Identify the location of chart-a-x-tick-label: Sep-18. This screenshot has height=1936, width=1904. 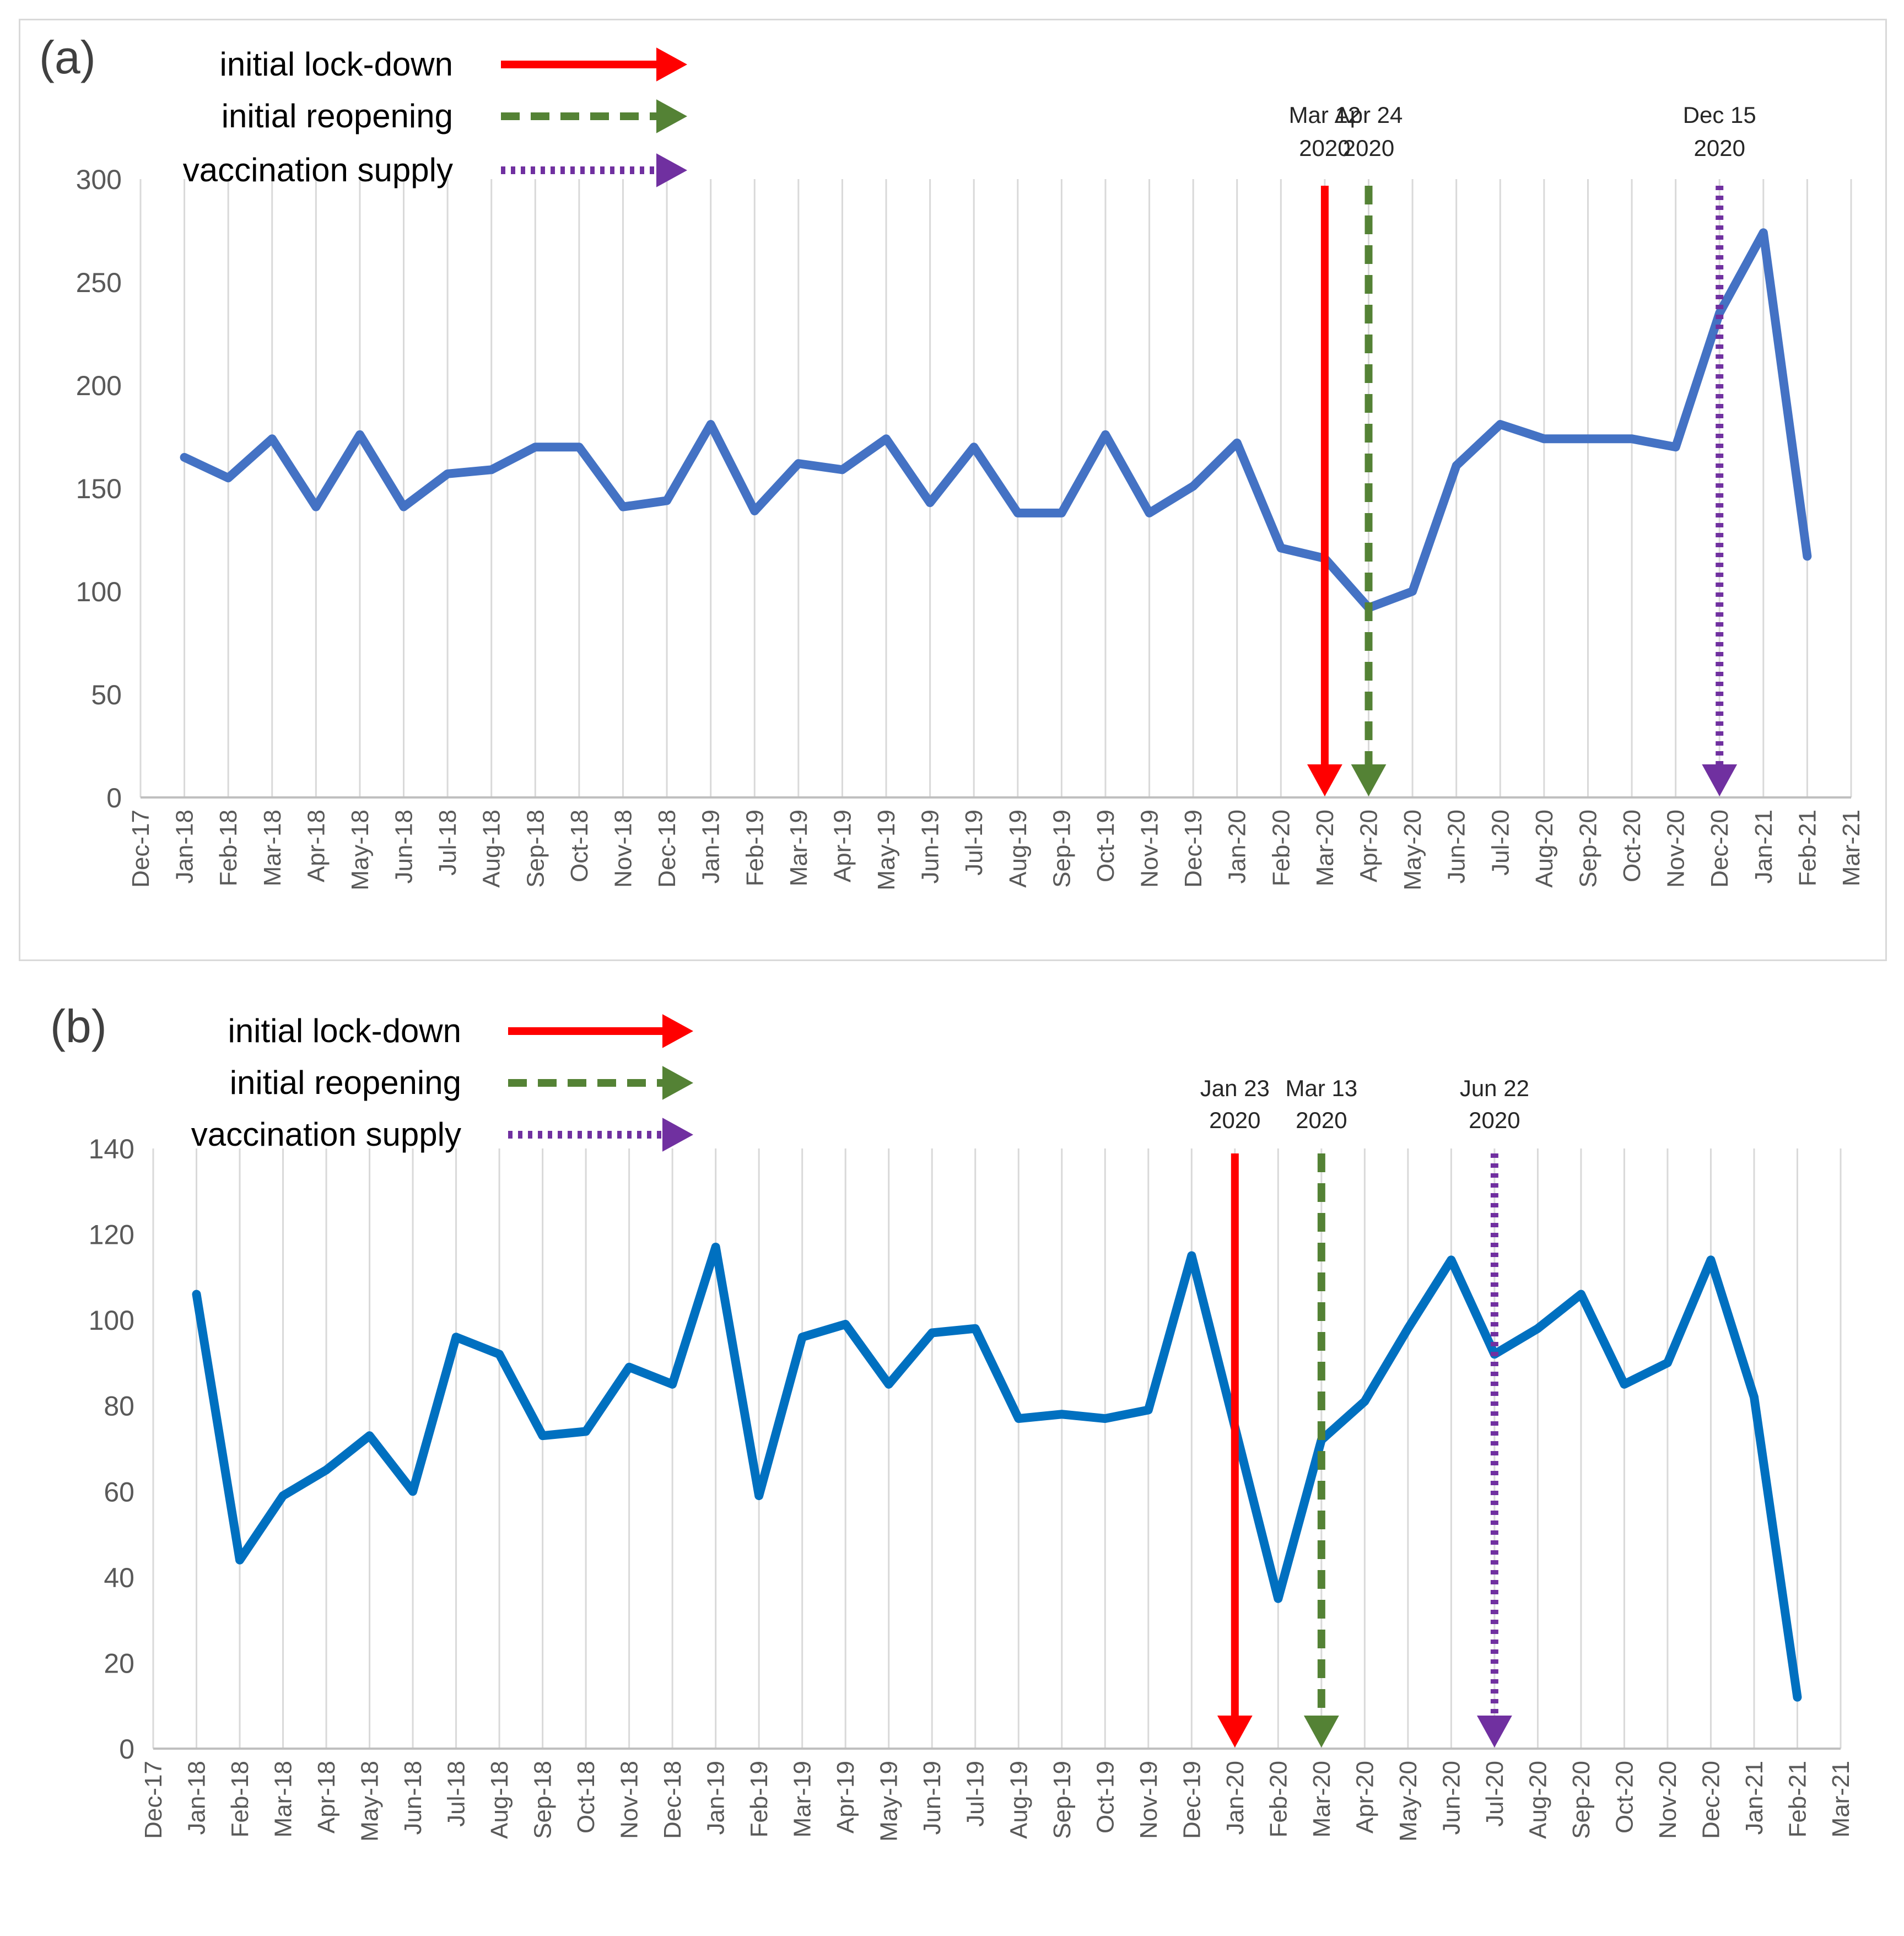
(535, 849).